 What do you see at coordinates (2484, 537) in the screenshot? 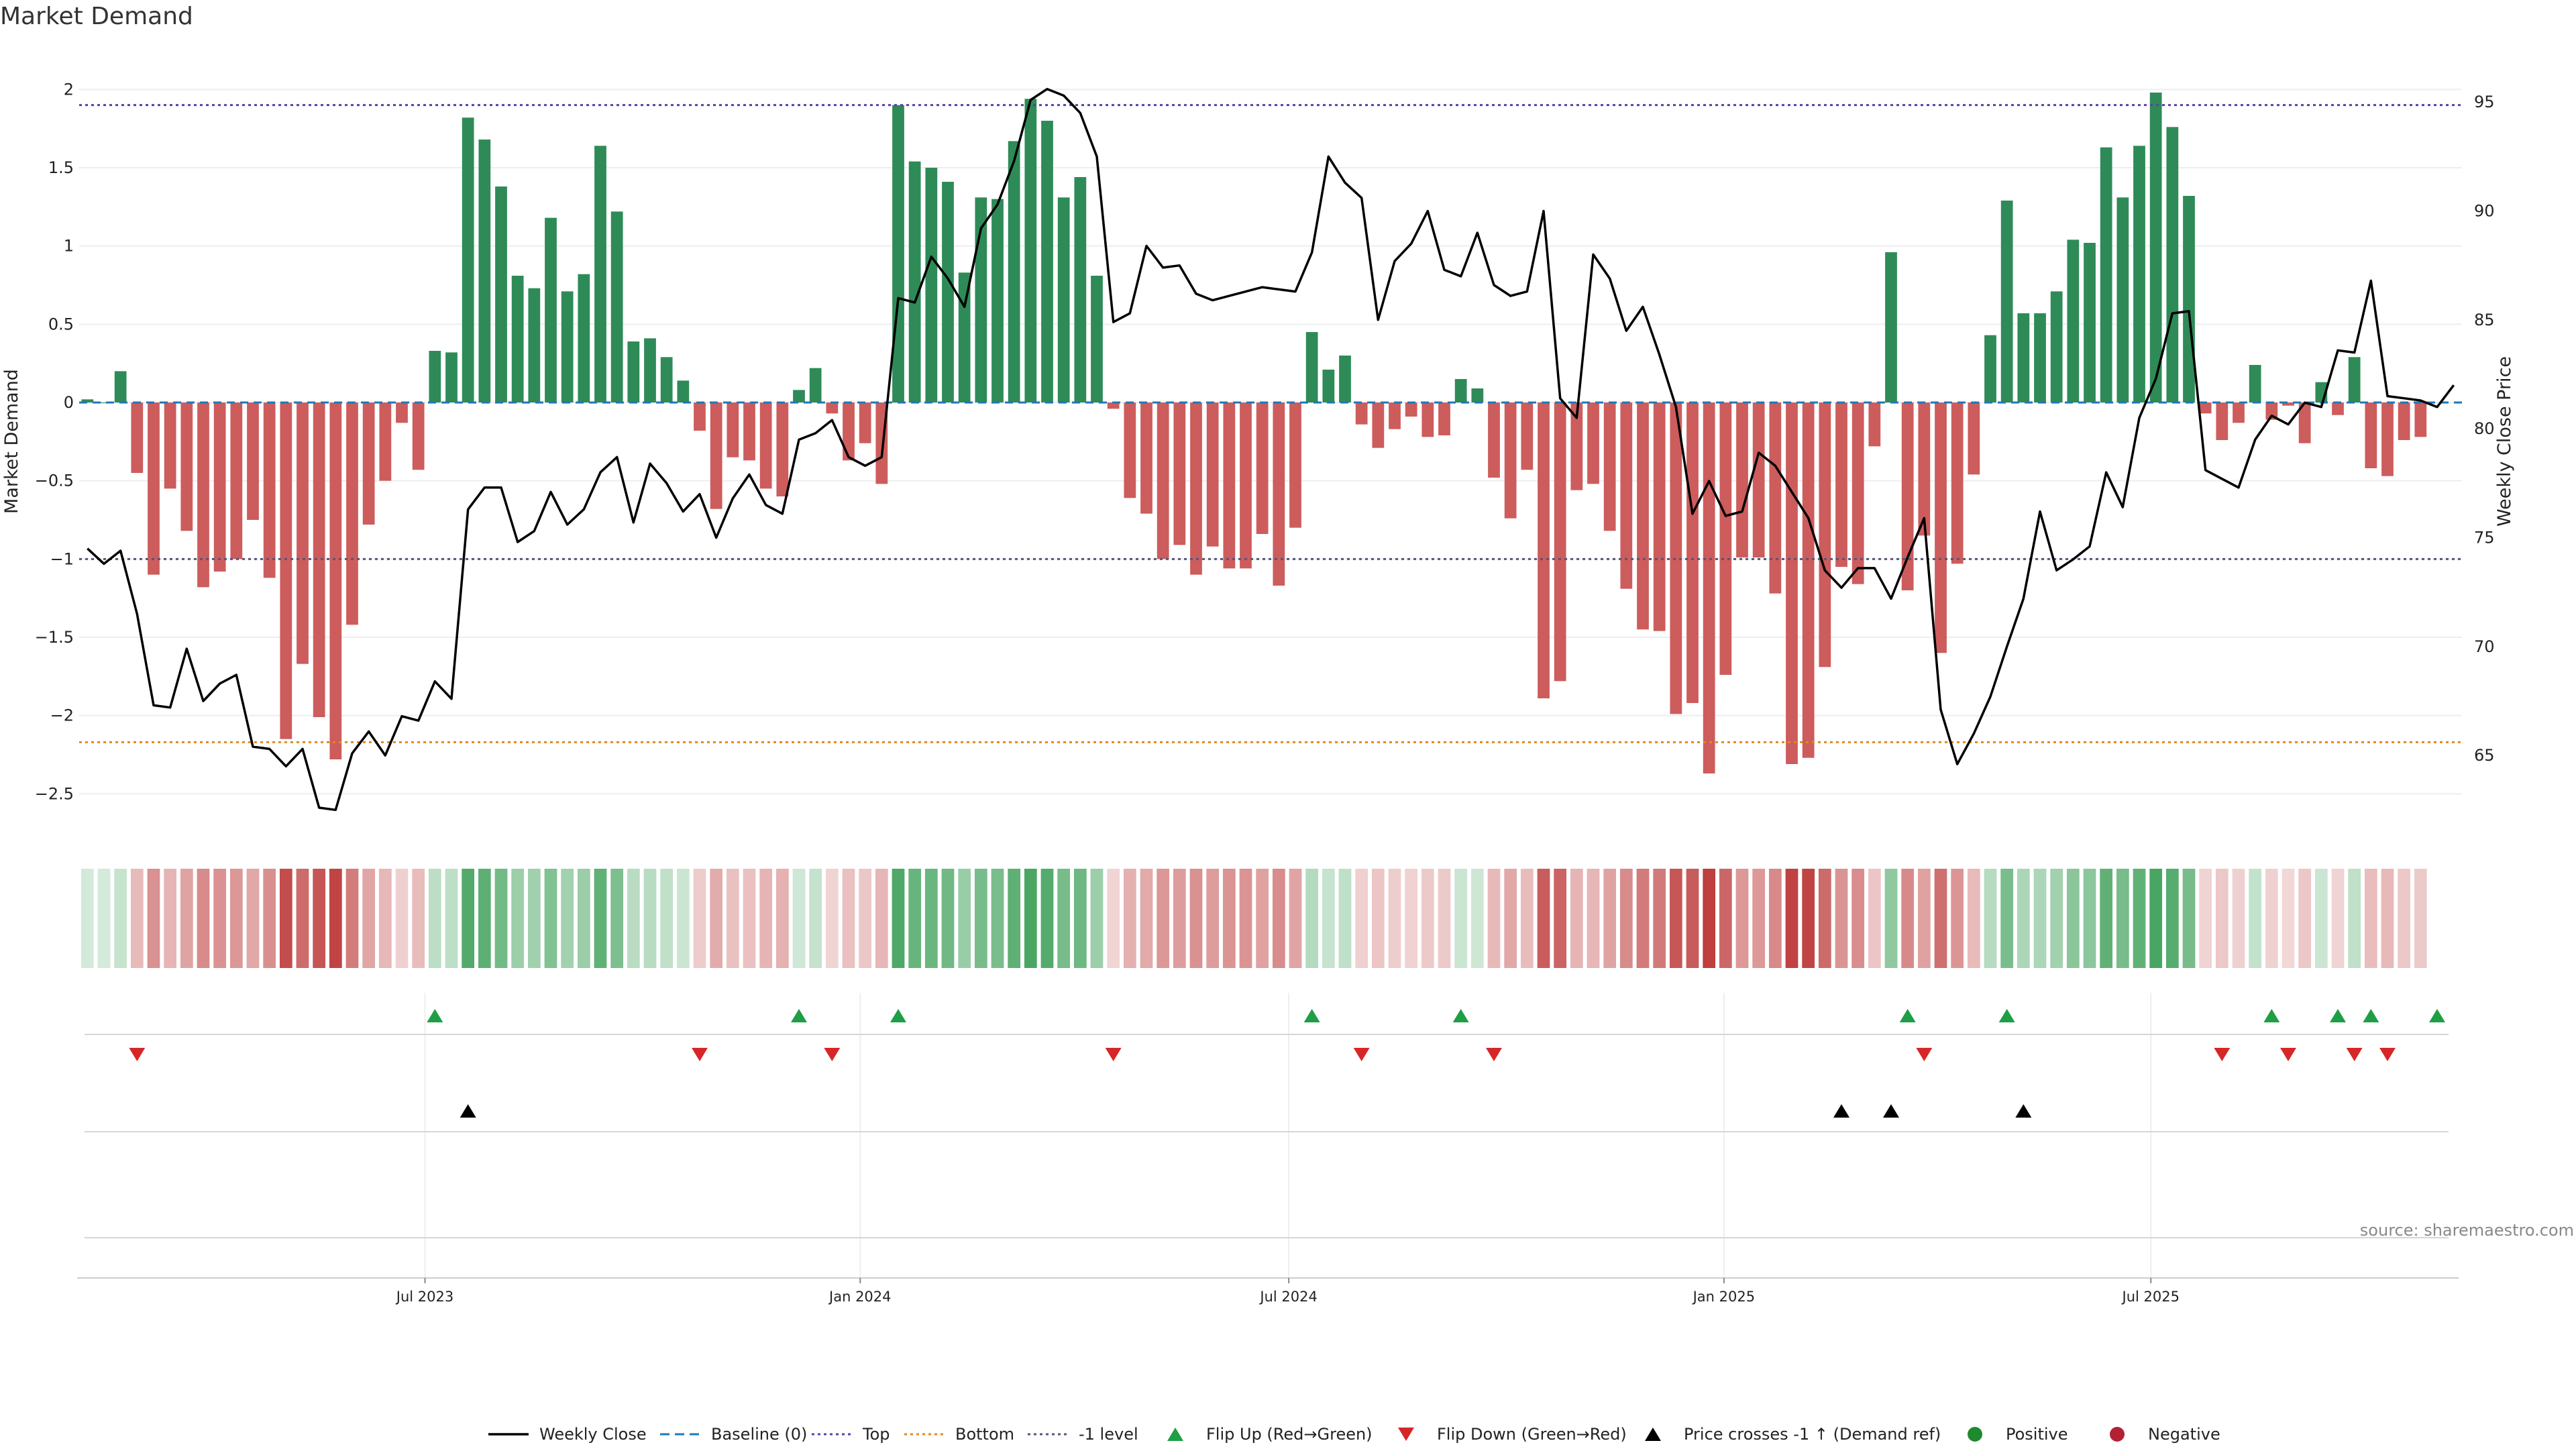
I see `y2-tick-label: 75` at bounding box center [2484, 537].